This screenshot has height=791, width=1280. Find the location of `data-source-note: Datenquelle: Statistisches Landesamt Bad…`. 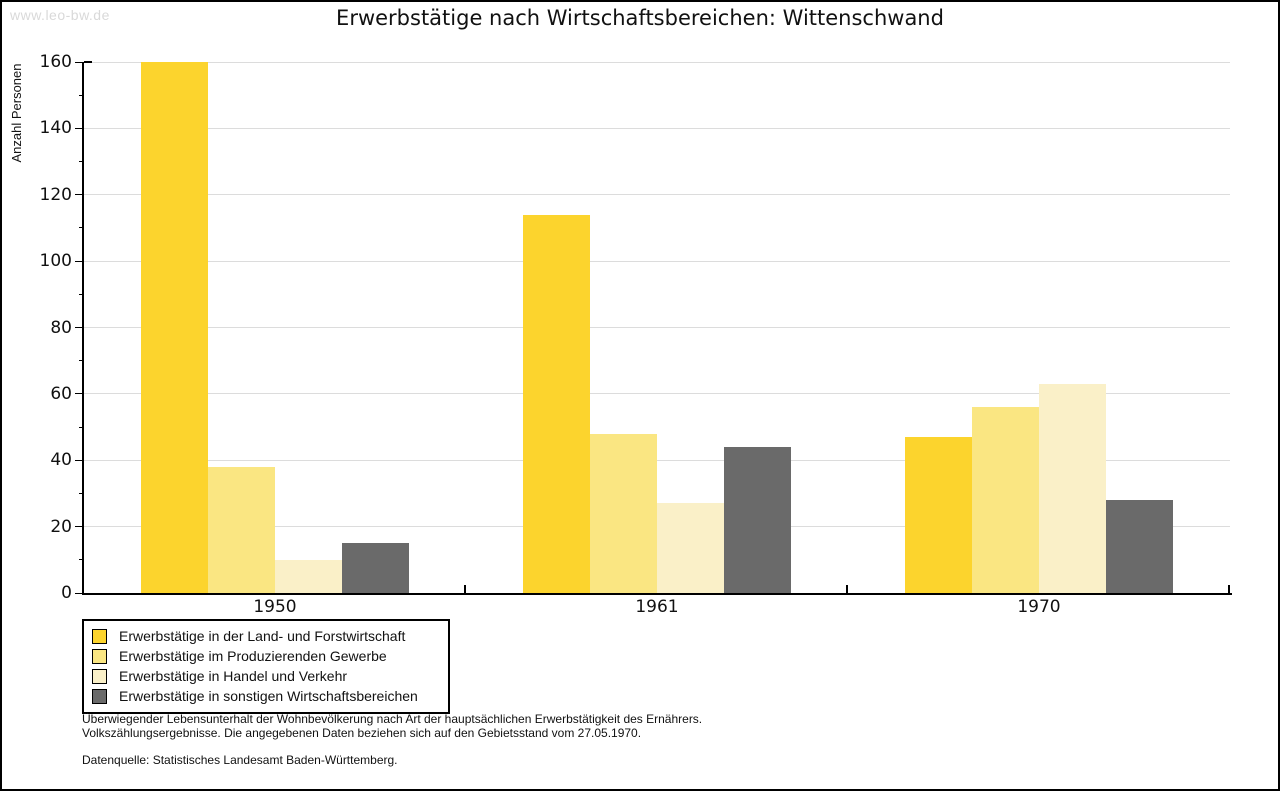

data-source-note: Datenquelle: Statistisches Landesamt Bad… is located at coordinates (240, 760).